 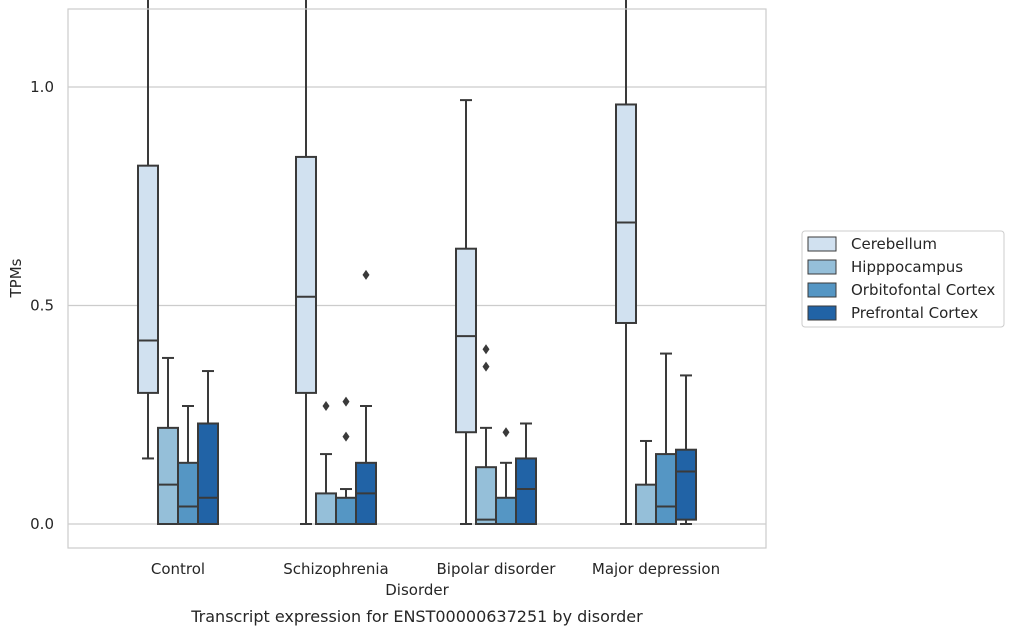 I want to click on x-axis-label: Disorder, so click(x=417, y=590).